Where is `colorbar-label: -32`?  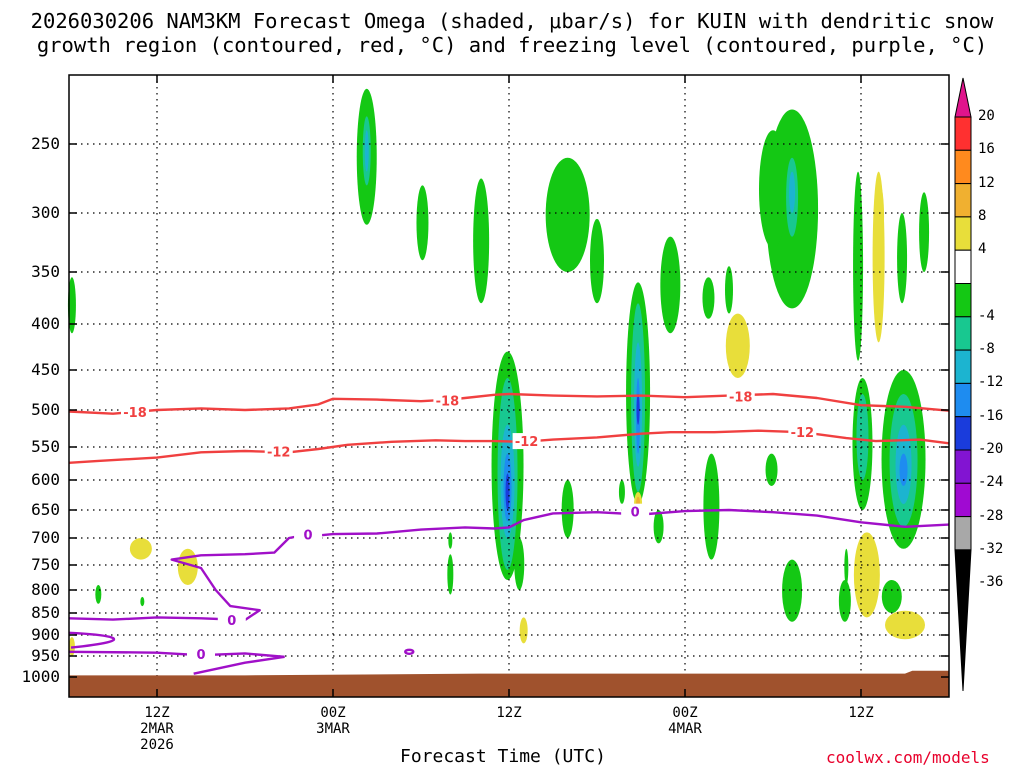 colorbar-label: -32 is located at coordinates (991, 548).